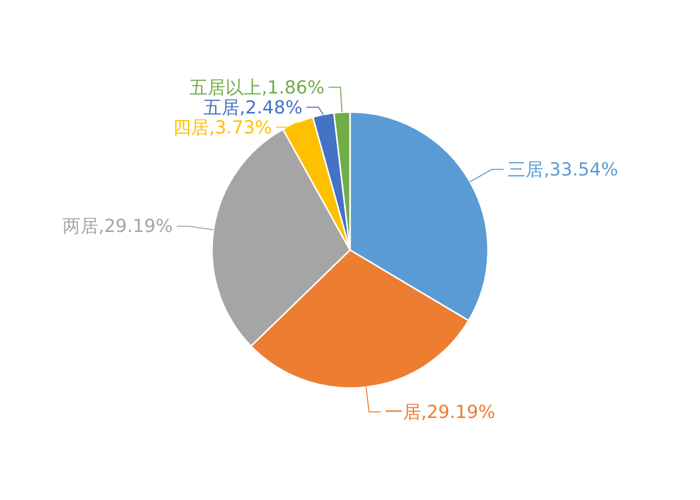 The image size is (700, 500). I want to click on data-label: ,3.73%, so click(240, 127).